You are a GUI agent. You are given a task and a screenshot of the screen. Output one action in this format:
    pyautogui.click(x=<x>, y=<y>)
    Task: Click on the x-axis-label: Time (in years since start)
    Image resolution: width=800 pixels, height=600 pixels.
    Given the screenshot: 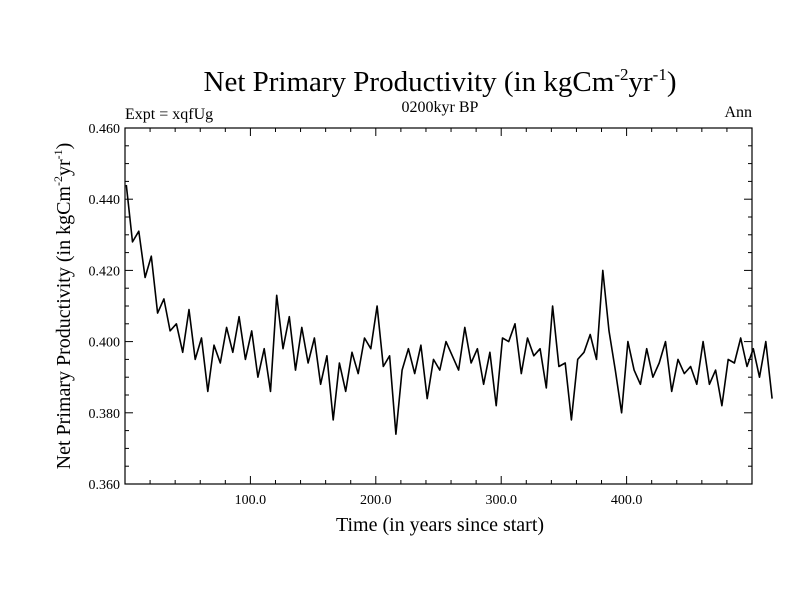 What is the action you would take?
    pyautogui.click(x=440, y=525)
    